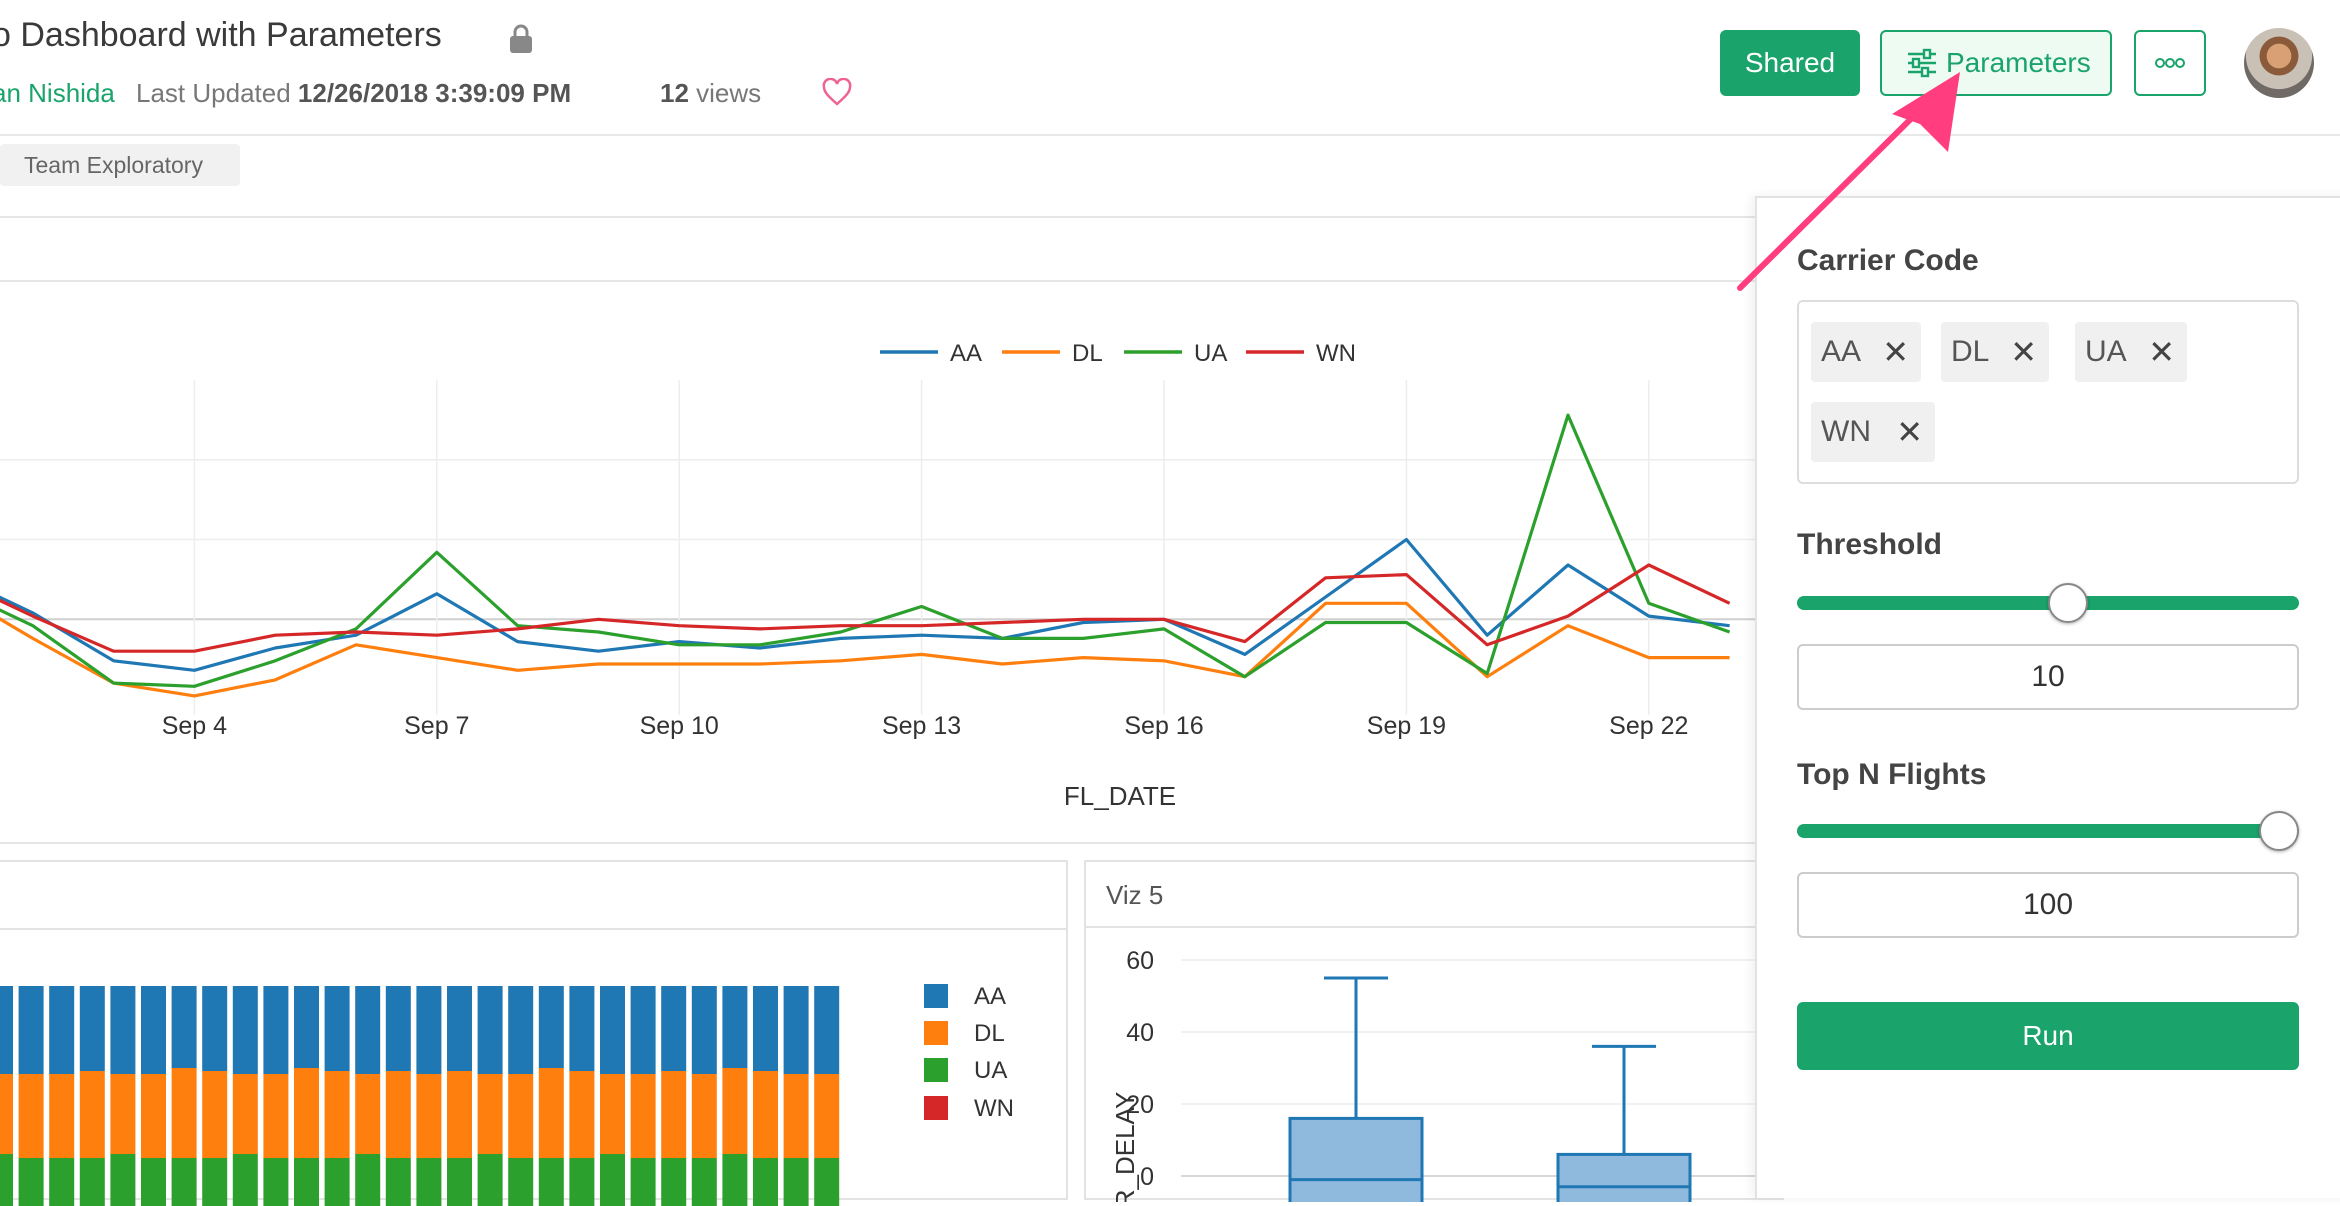 This screenshot has width=2340, height=1206. I want to click on stacked-bar-panel: AA DL UA WN, so click(534, 1033).